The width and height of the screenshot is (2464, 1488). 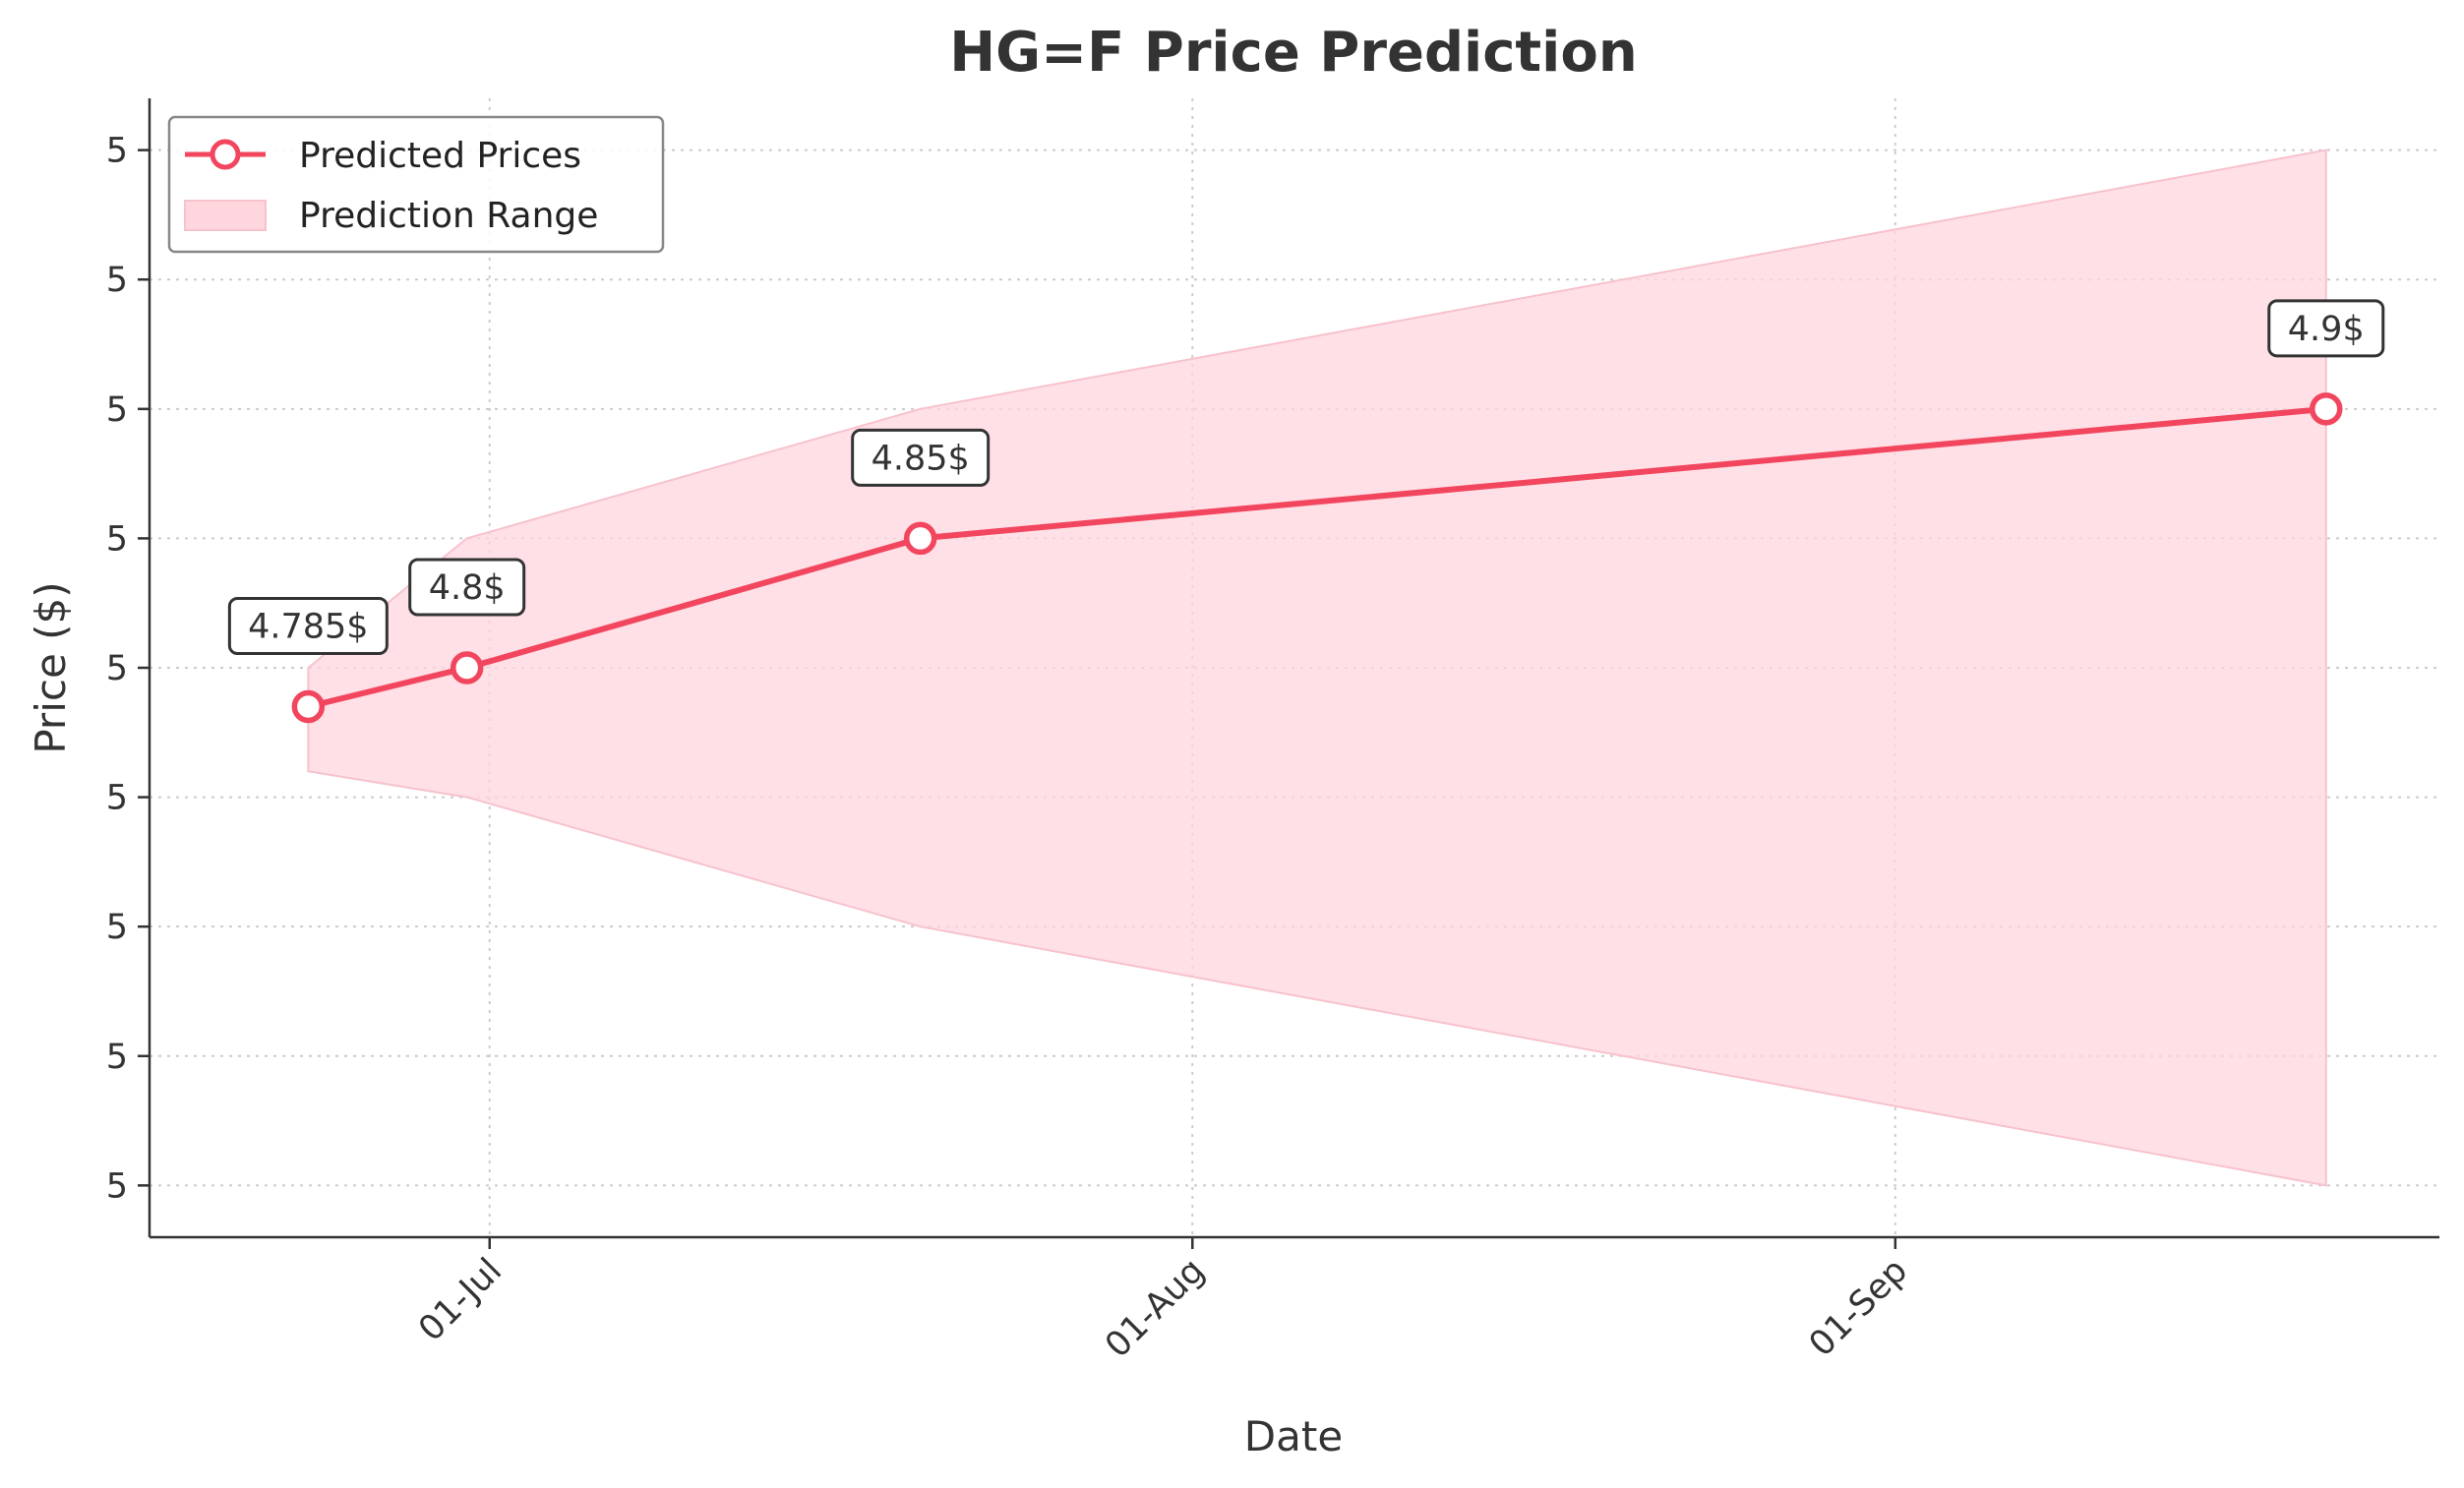 What do you see at coordinates (1293, 53) in the screenshot?
I see `chart-title: HG=F Price Prediction` at bounding box center [1293, 53].